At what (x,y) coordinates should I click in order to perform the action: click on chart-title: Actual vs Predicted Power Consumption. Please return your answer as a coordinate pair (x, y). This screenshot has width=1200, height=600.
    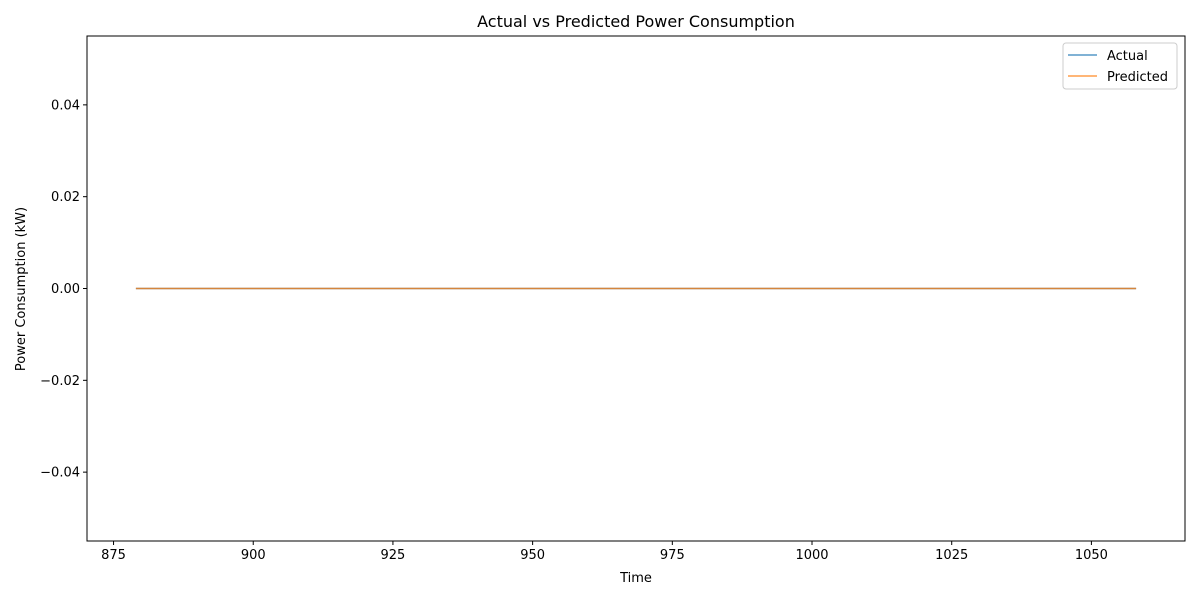
    Looking at the image, I should click on (636, 21).